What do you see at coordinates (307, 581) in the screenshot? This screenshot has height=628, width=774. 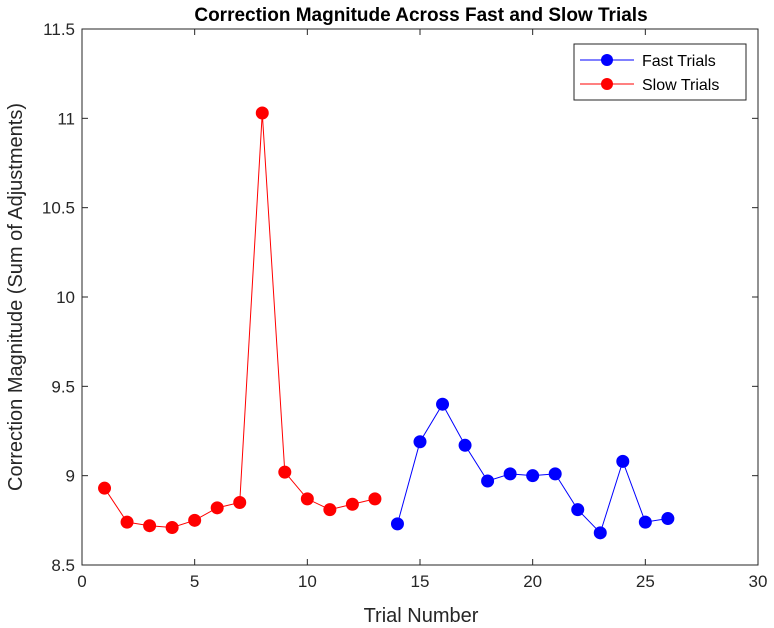 I see `x-tick-label: 10` at bounding box center [307, 581].